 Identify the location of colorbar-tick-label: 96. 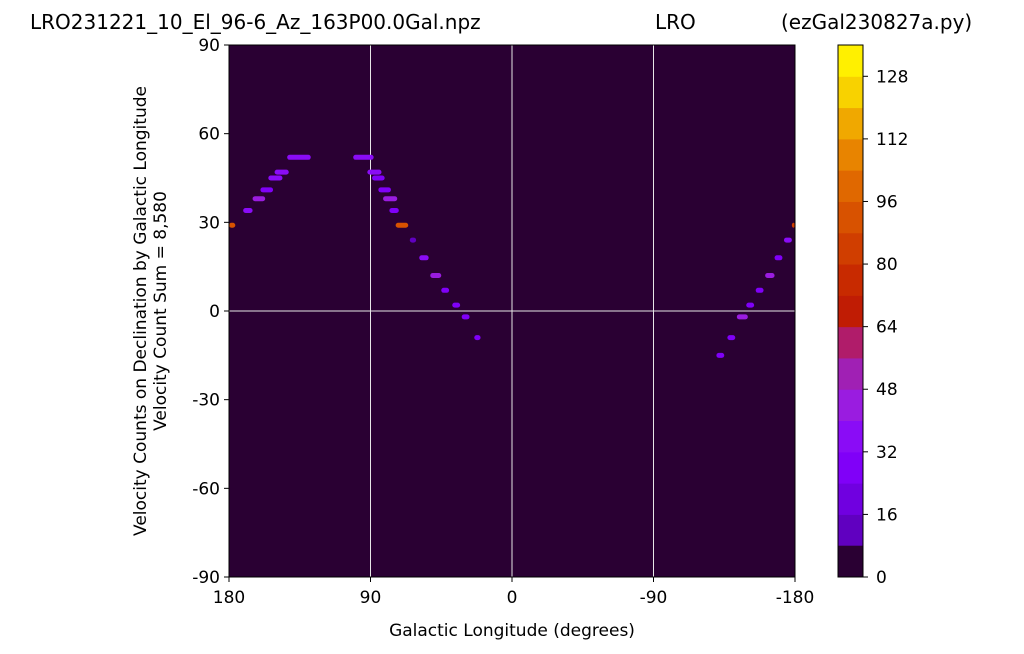
(887, 202).